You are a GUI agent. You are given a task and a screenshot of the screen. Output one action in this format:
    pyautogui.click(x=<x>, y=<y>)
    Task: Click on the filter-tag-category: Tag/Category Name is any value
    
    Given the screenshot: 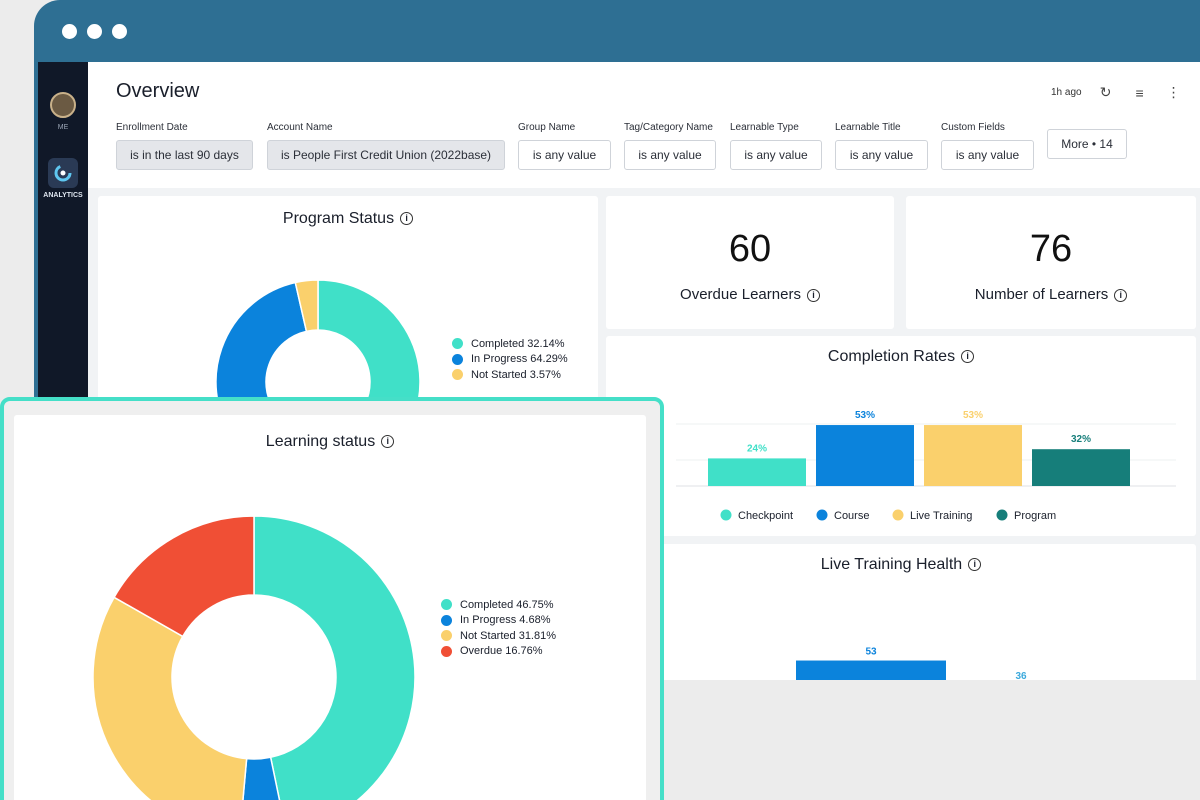 What is the action you would take?
    pyautogui.click(x=670, y=146)
    